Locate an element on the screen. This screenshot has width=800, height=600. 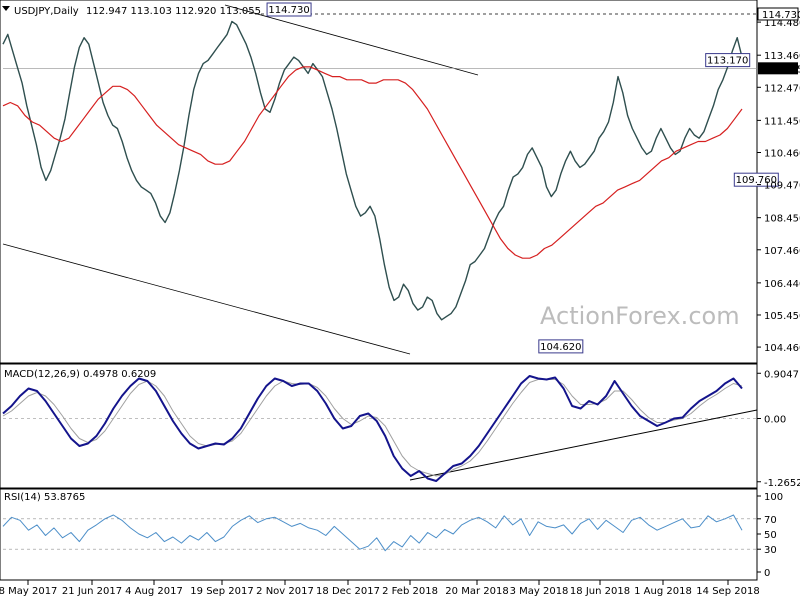
macd-axis: 0.9047 0.00 -1.2652 is located at coordinates (778, 429).